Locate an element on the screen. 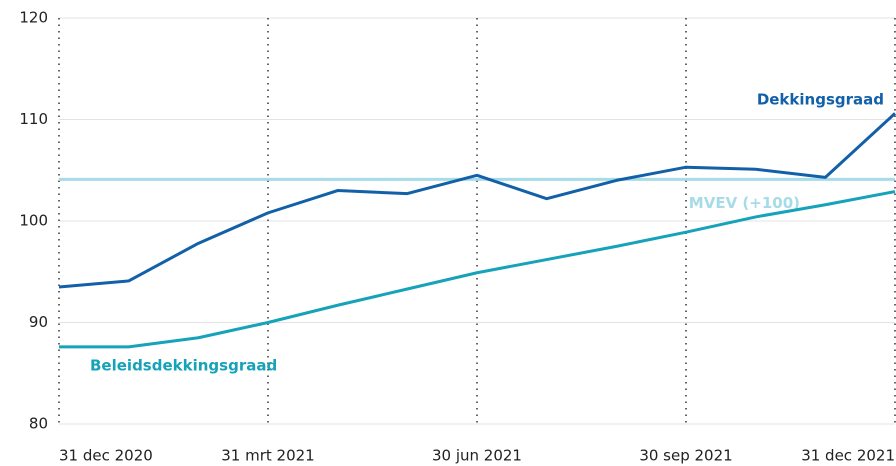 The width and height of the screenshot is (896, 466). y-tick-label: 120 is located at coordinates (33, 18).